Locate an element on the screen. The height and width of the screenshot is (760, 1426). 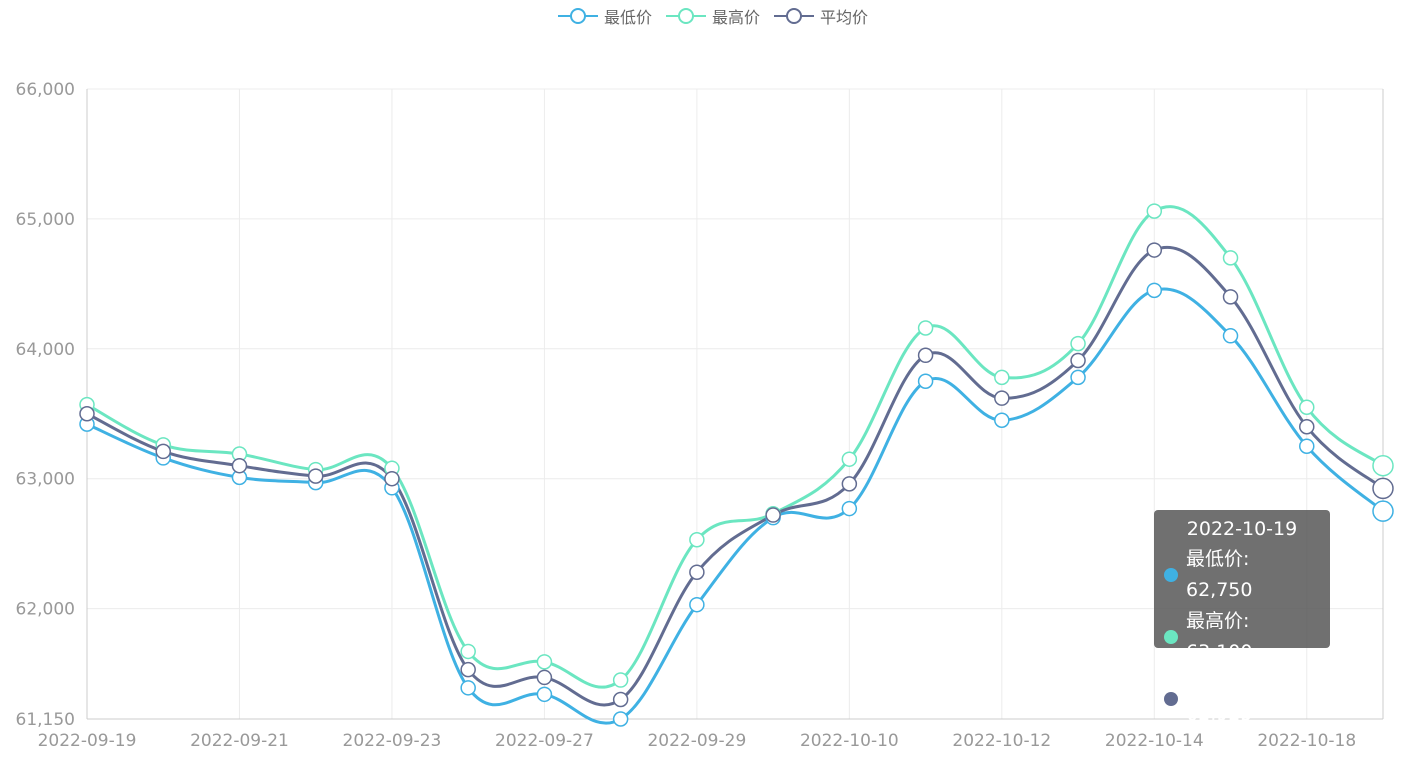
x-tick-label: 2022-09-21 is located at coordinates (239, 741).